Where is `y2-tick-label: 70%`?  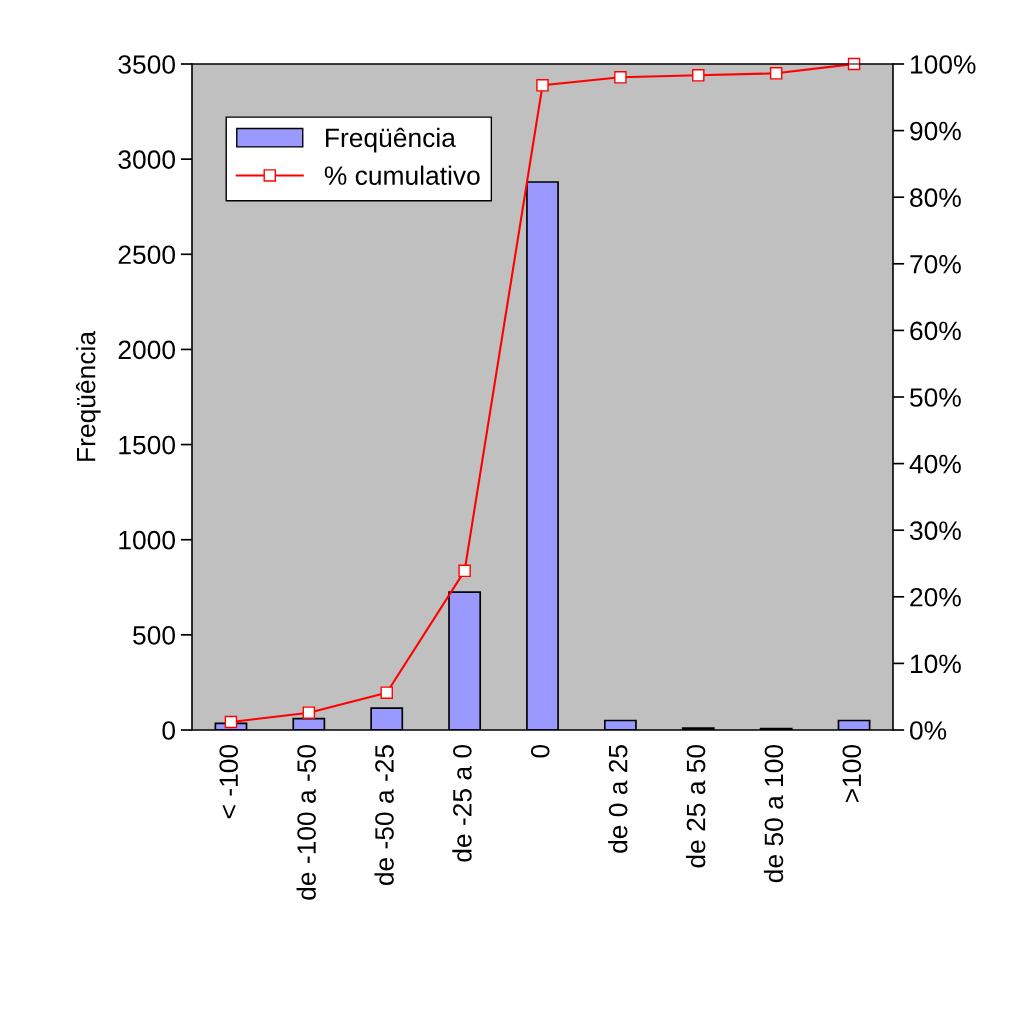
y2-tick-label: 70% is located at coordinates (935, 264).